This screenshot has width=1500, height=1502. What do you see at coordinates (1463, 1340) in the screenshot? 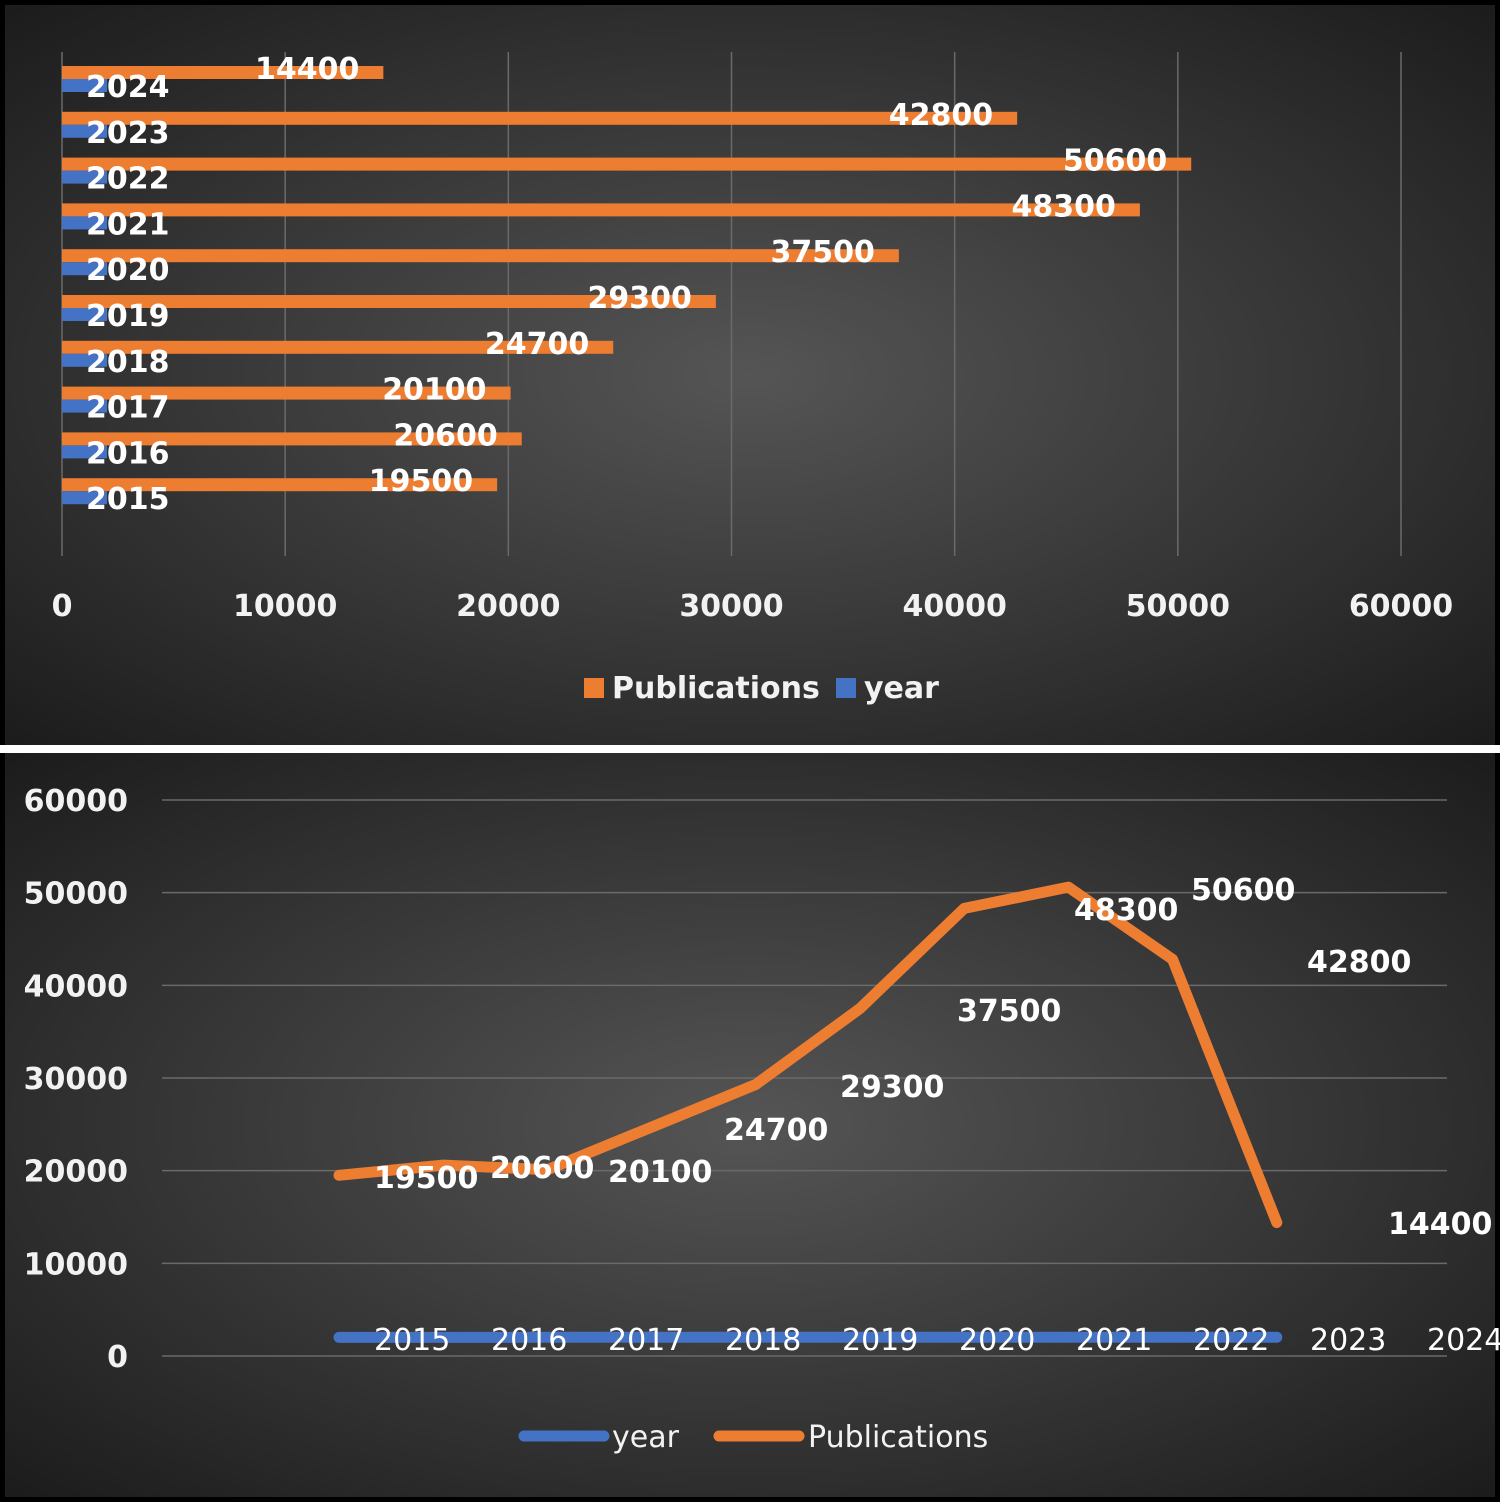
I see `line-chart-year-label: 2024` at bounding box center [1463, 1340].